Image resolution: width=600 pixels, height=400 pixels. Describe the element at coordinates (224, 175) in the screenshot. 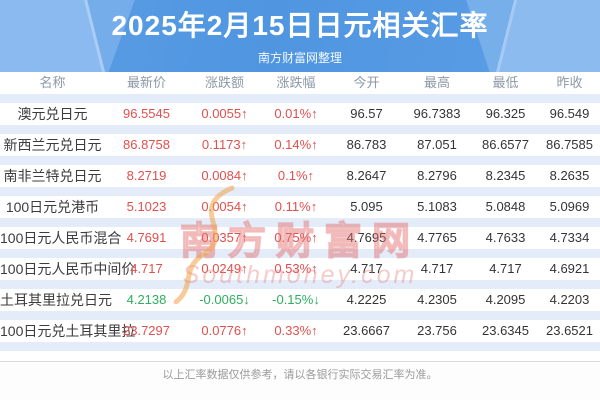

I see `change-amount: 0.0084↑` at that location.